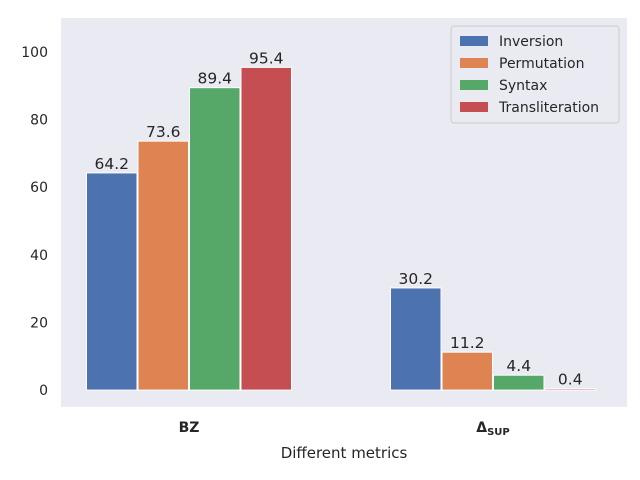 The image size is (640, 480). What do you see at coordinates (43, 391) in the screenshot?
I see `y-tick-label: 0` at bounding box center [43, 391].